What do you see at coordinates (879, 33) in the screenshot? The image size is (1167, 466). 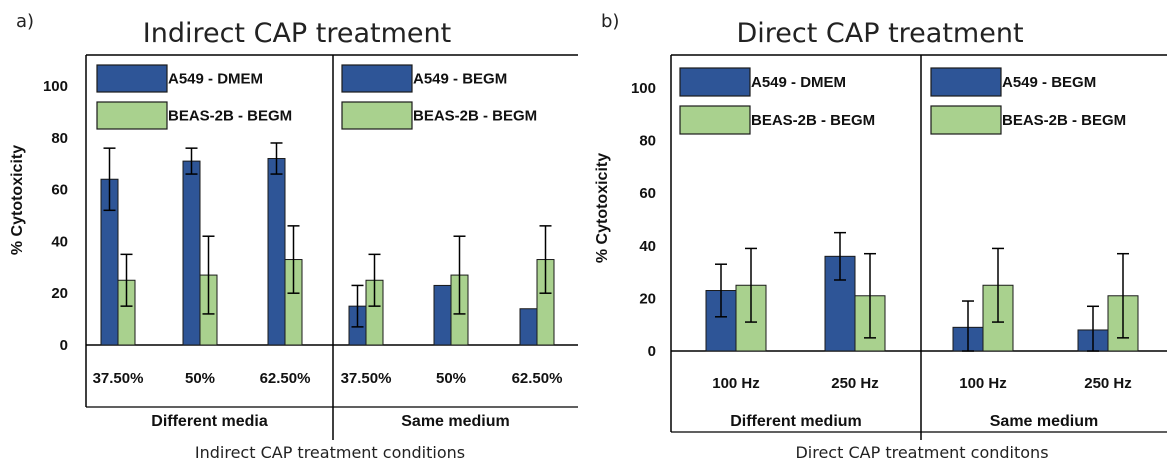 I see `chart-title: Direct CAP treatment` at bounding box center [879, 33].